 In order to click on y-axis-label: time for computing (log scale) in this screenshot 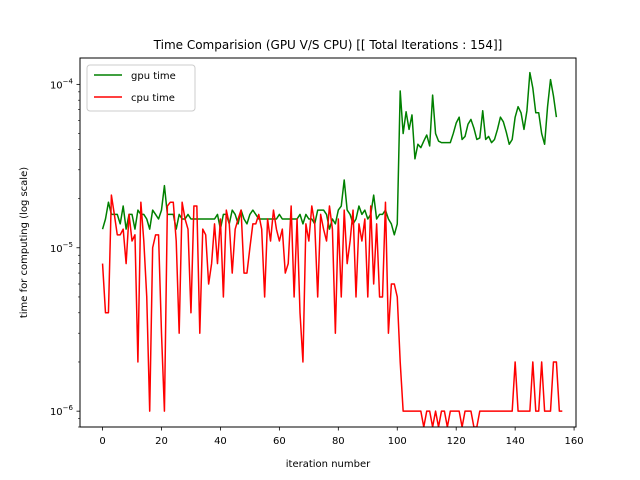, I will do `click(24, 242)`.